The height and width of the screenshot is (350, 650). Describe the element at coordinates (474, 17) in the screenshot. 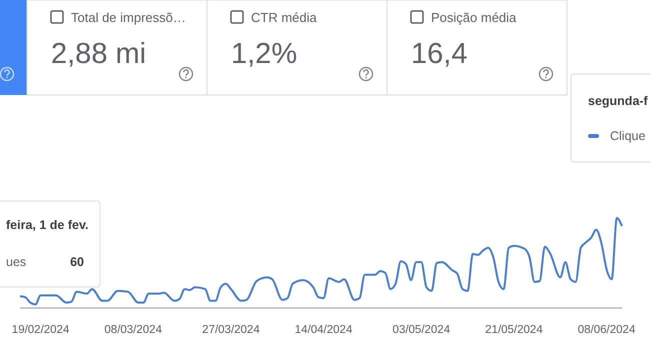

I see `text: Posição média` at that location.